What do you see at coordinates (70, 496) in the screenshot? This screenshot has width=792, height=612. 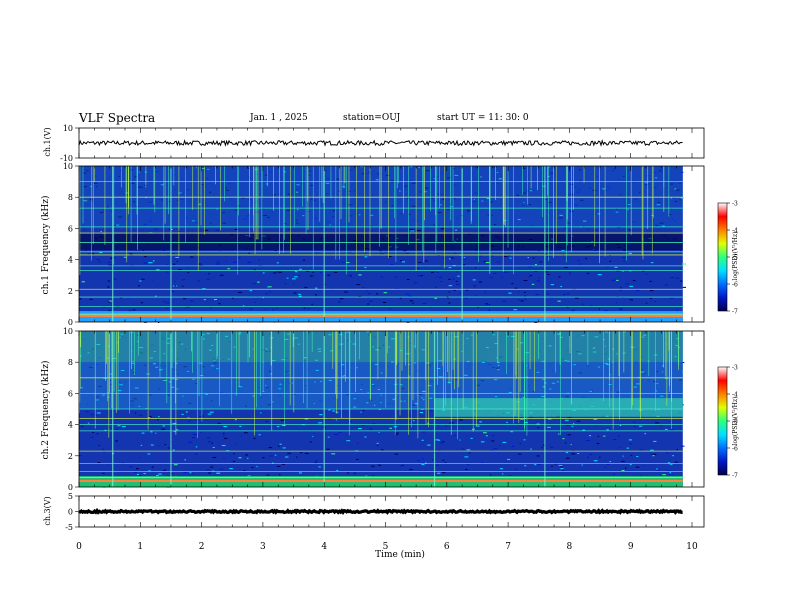 I see `y-tick-label: 5` at bounding box center [70, 496].